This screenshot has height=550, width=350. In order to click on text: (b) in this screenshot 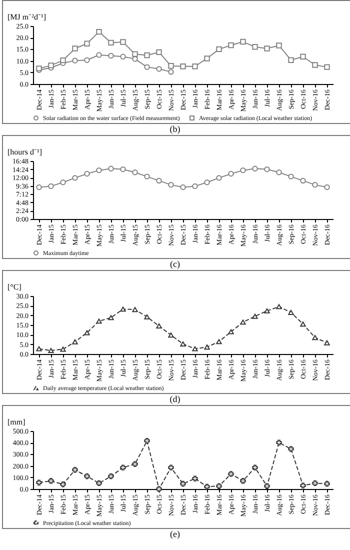, I will do `click(175, 129)`.